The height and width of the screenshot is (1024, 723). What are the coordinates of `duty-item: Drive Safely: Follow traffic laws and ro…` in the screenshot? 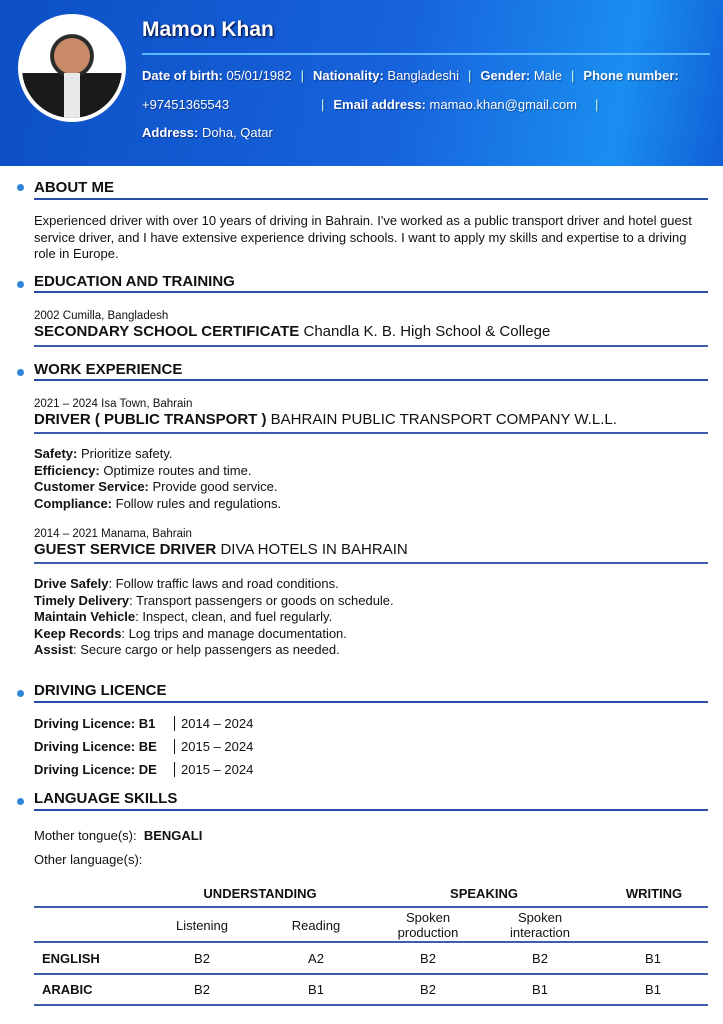 It's located at (186, 583).